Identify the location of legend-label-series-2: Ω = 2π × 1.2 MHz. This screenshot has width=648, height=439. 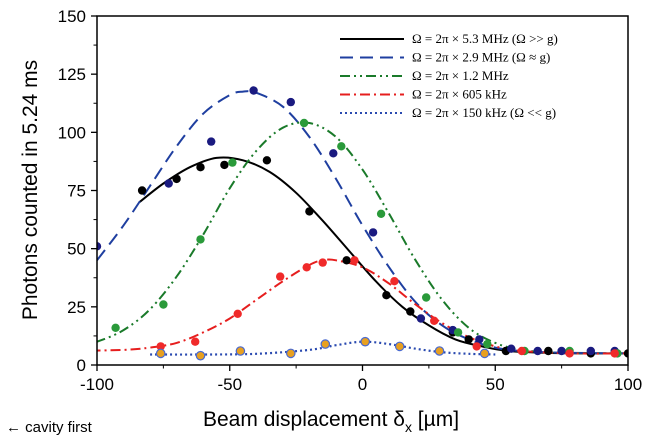
(460, 75).